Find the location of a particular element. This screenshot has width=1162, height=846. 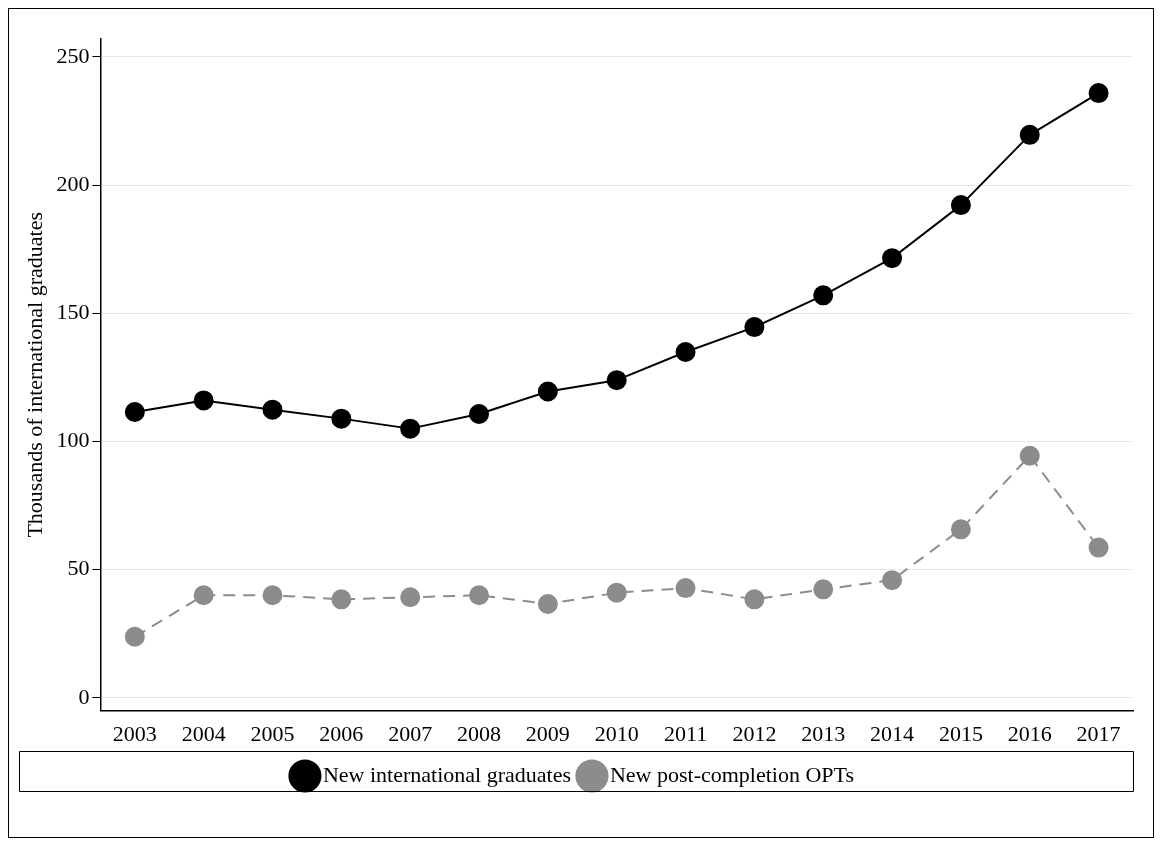

x-tick-label: 2016 is located at coordinates (1029, 733).